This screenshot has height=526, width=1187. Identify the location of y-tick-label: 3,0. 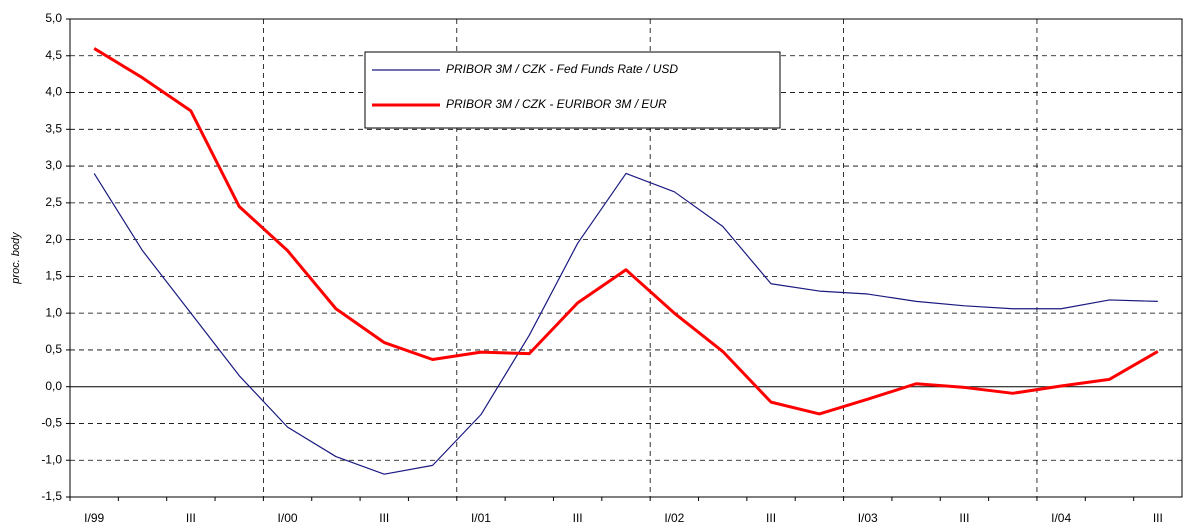
(53, 165).